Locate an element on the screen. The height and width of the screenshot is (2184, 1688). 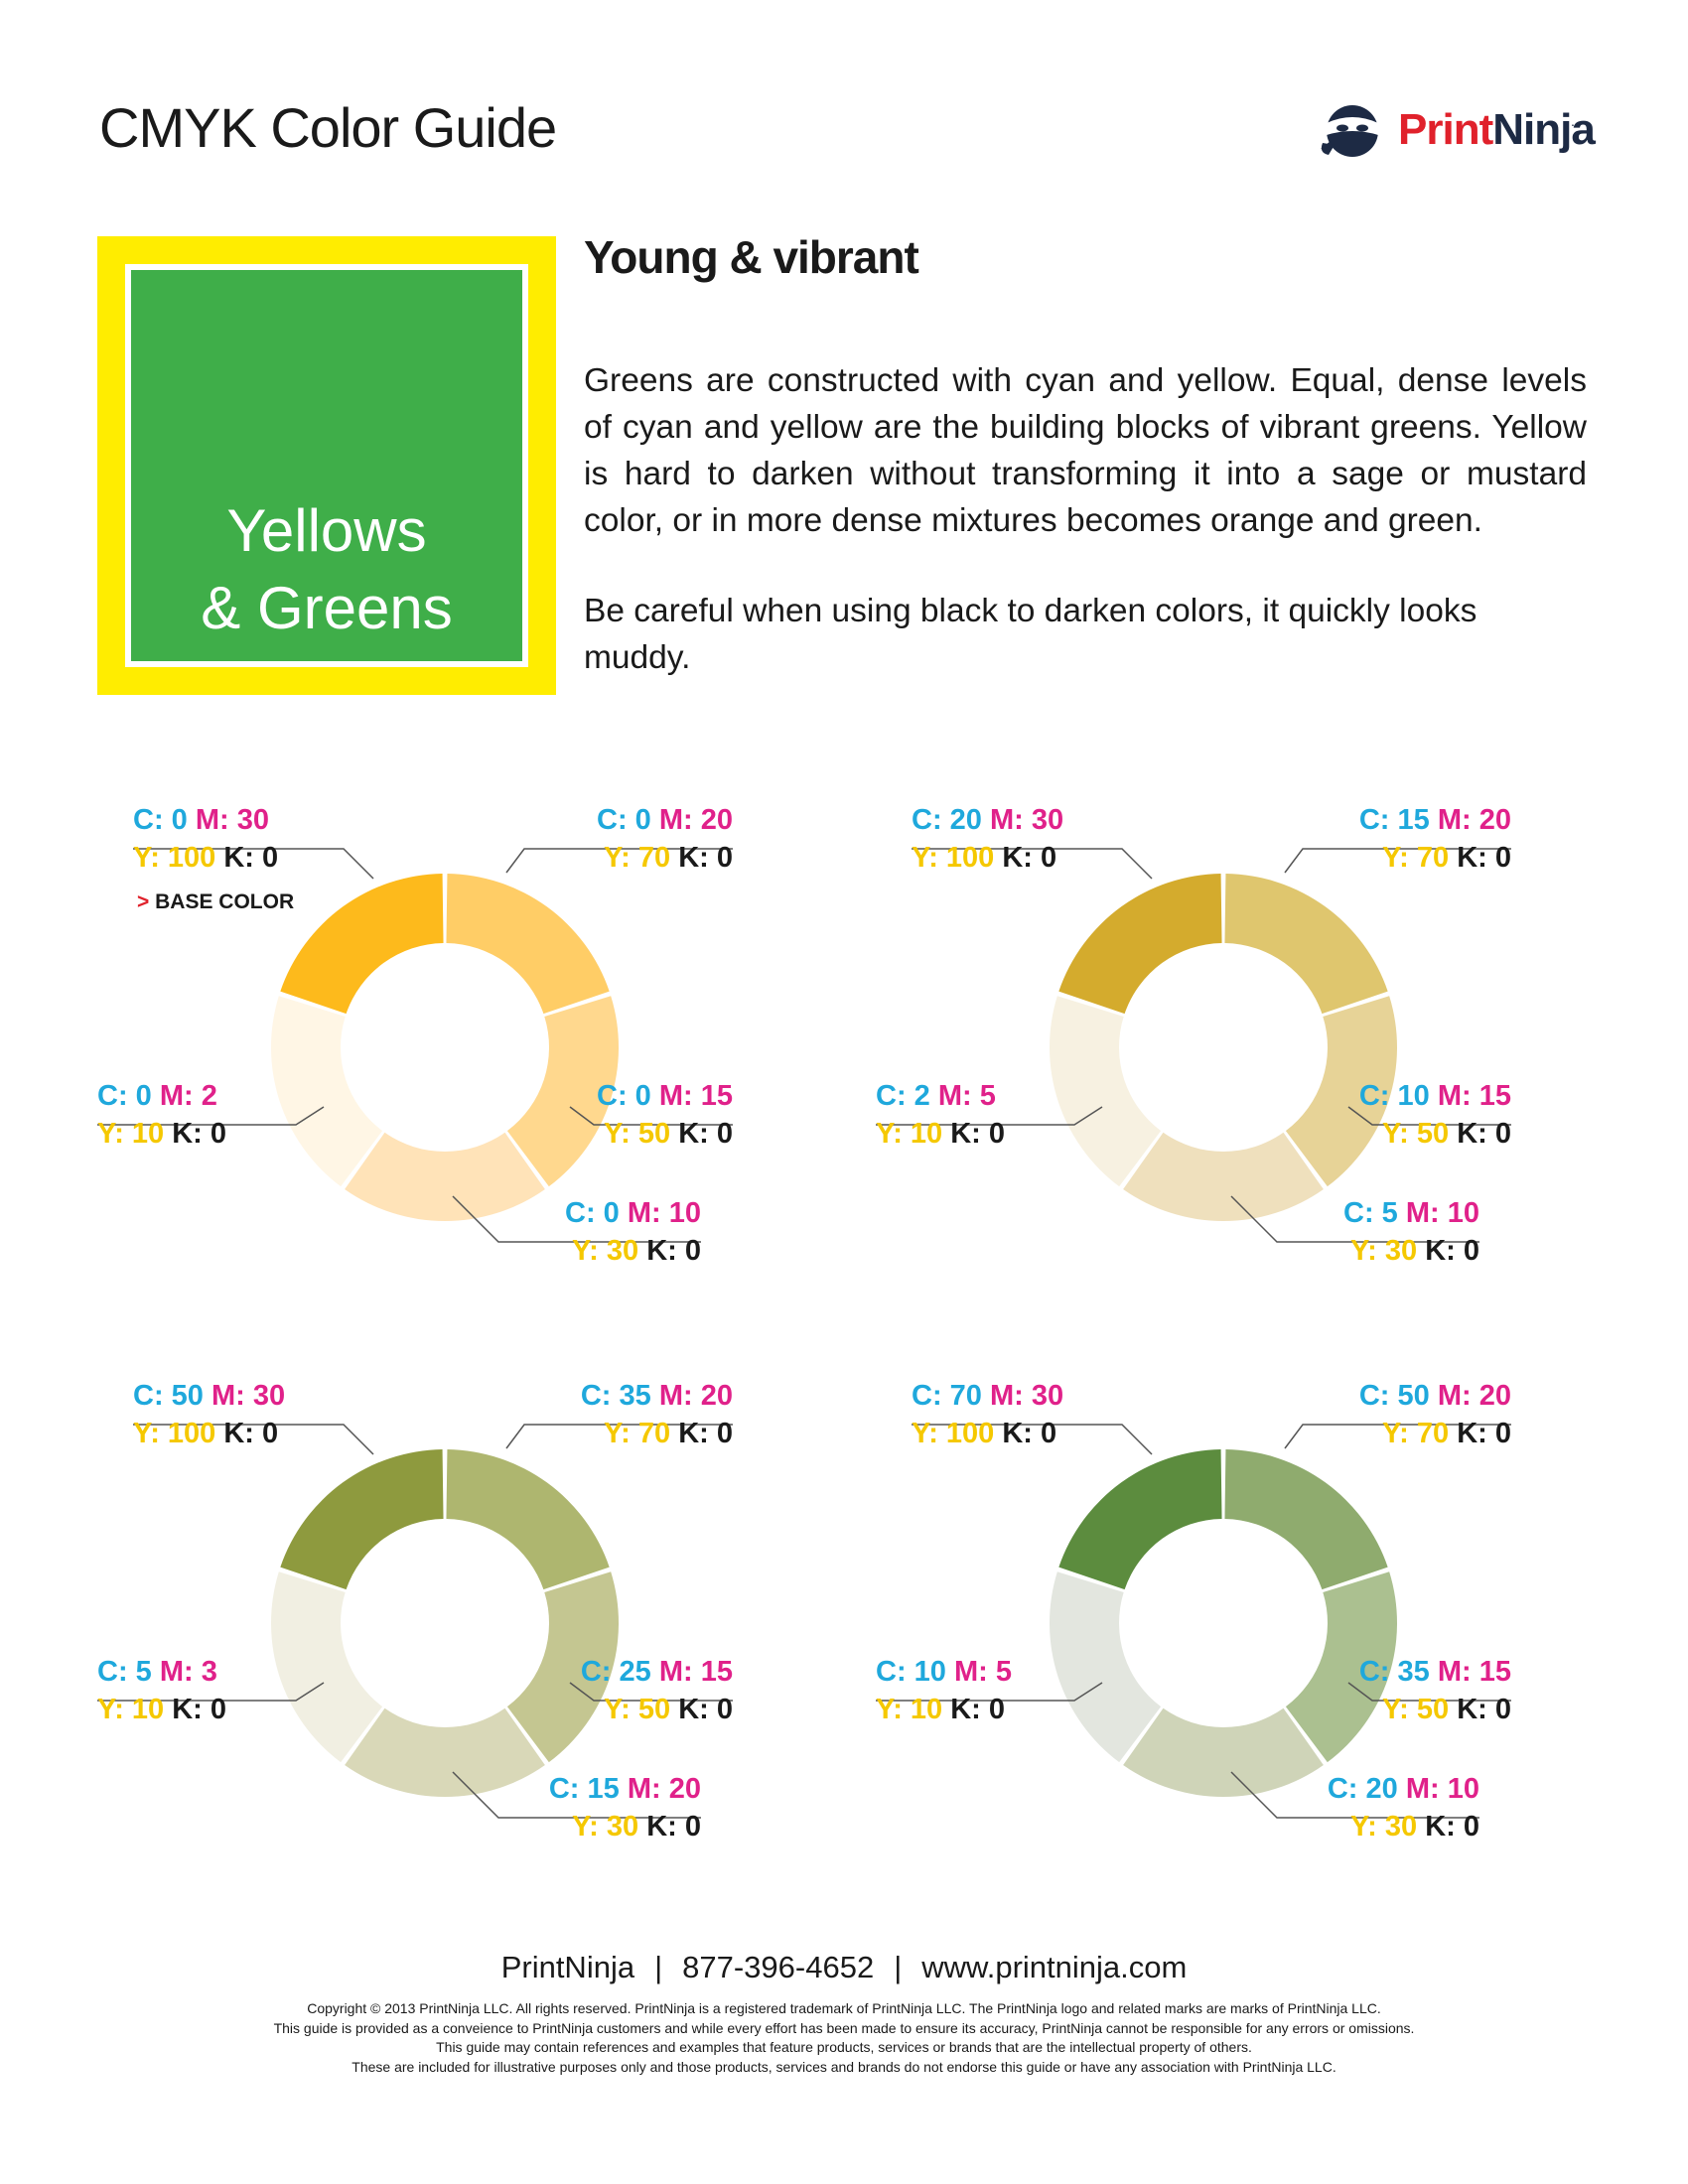
footer-company: PrintNinja is located at coordinates (567, 1967).